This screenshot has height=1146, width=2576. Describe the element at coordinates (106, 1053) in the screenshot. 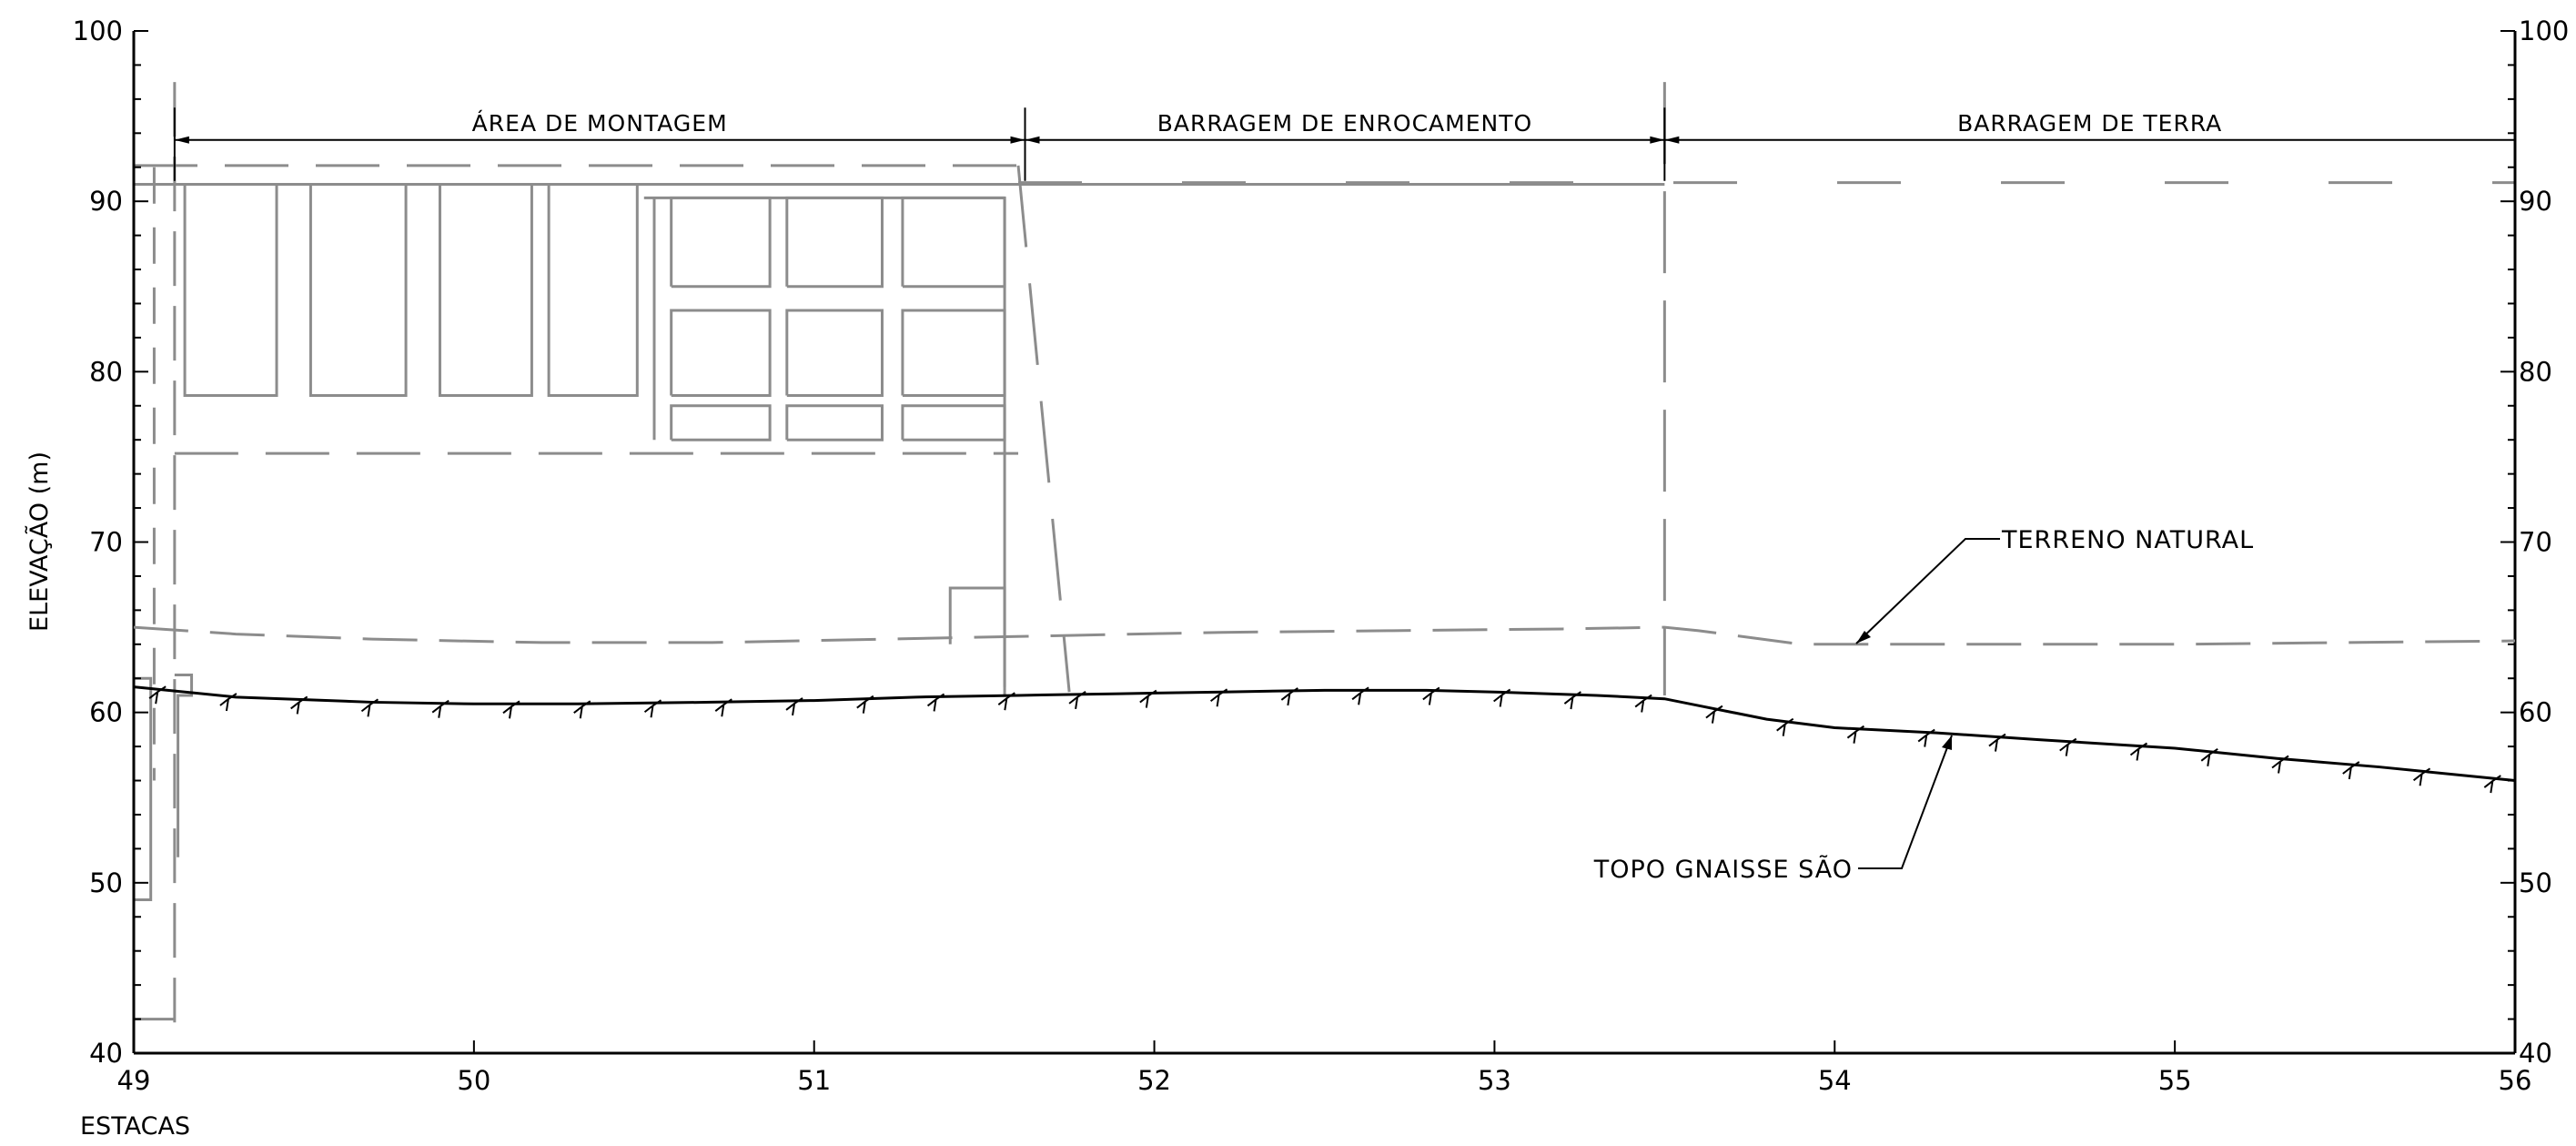

I see `y-tick-label-left: 40` at that location.